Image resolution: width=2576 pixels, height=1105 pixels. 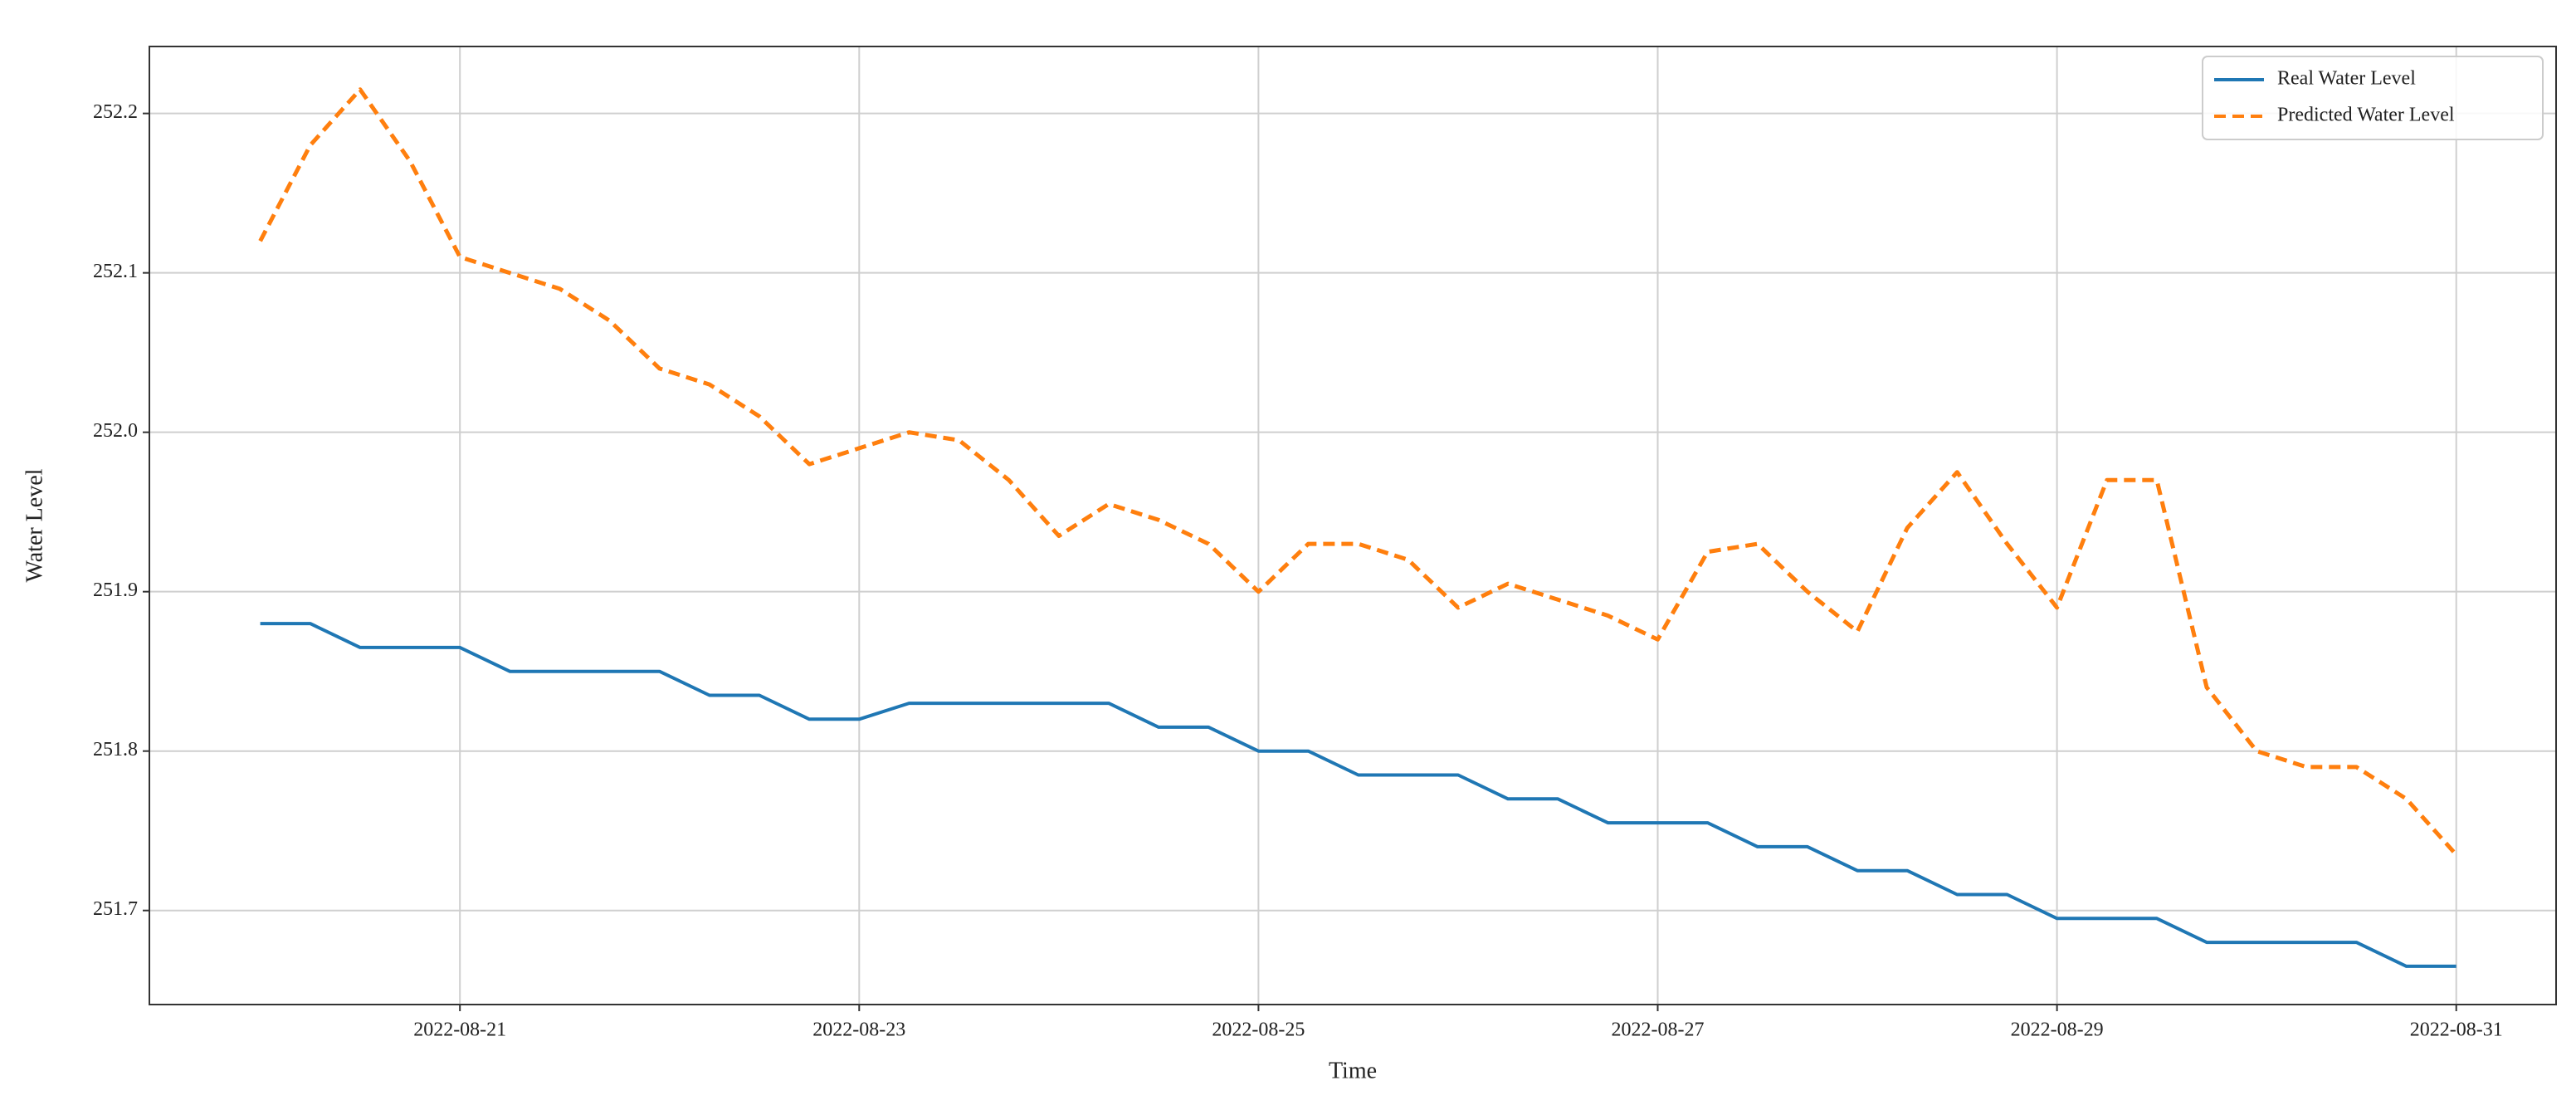 What do you see at coordinates (2347, 79) in the screenshot?
I see `legend-label: Real Water Level` at bounding box center [2347, 79].